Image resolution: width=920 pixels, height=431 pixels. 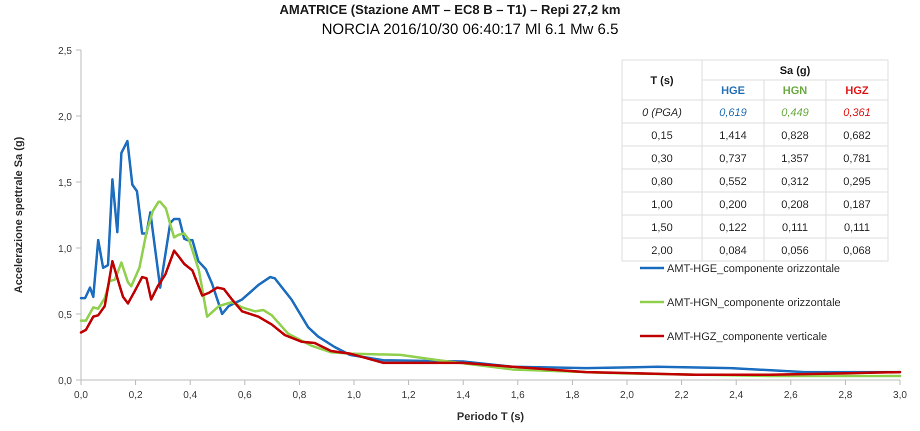 What do you see at coordinates (354, 395) in the screenshot?
I see `x-tick-label: 1,0` at bounding box center [354, 395].